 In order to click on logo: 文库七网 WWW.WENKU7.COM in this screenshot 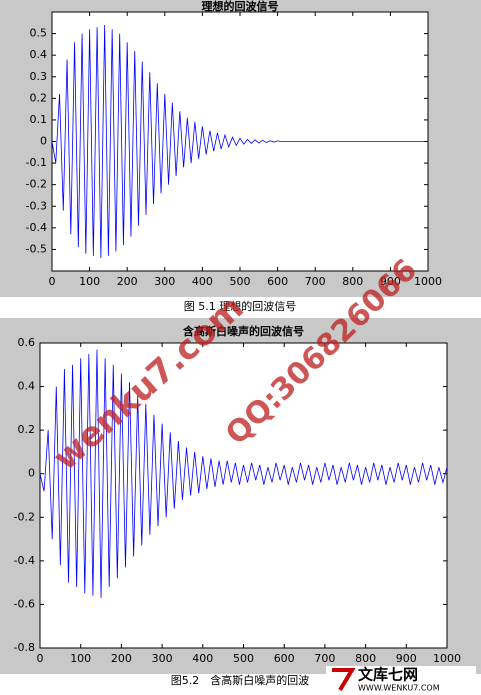, I will do `click(401, 679)`.